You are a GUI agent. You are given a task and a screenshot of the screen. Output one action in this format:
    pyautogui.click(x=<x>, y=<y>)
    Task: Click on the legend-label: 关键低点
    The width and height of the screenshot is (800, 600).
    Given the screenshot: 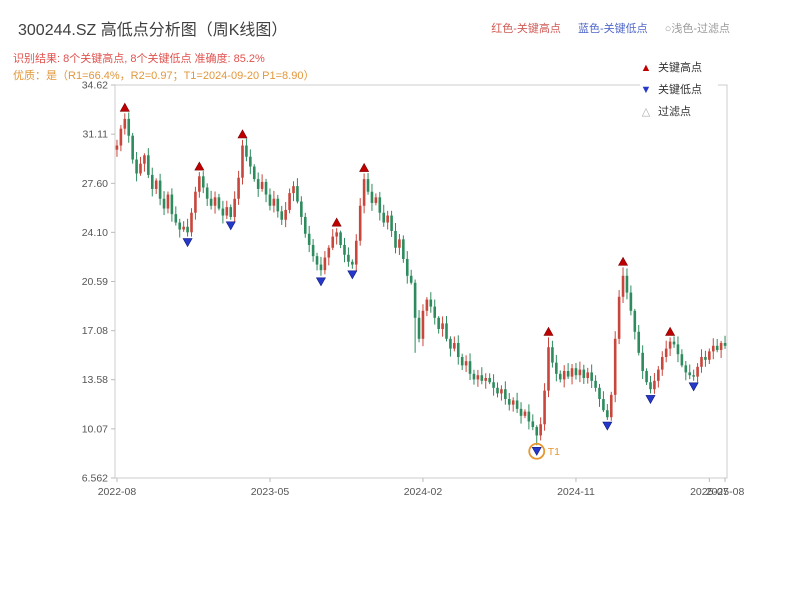 What is the action you would take?
    pyautogui.click(x=680, y=90)
    